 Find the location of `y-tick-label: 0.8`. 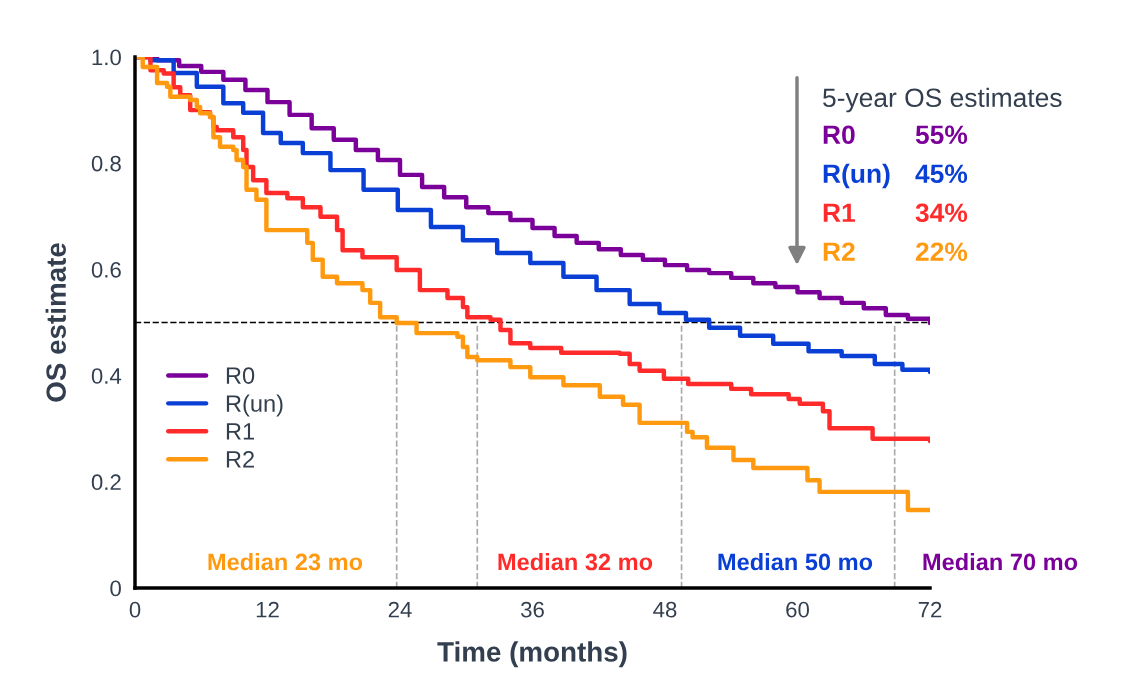

y-tick-label: 0.8 is located at coordinates (106, 163).